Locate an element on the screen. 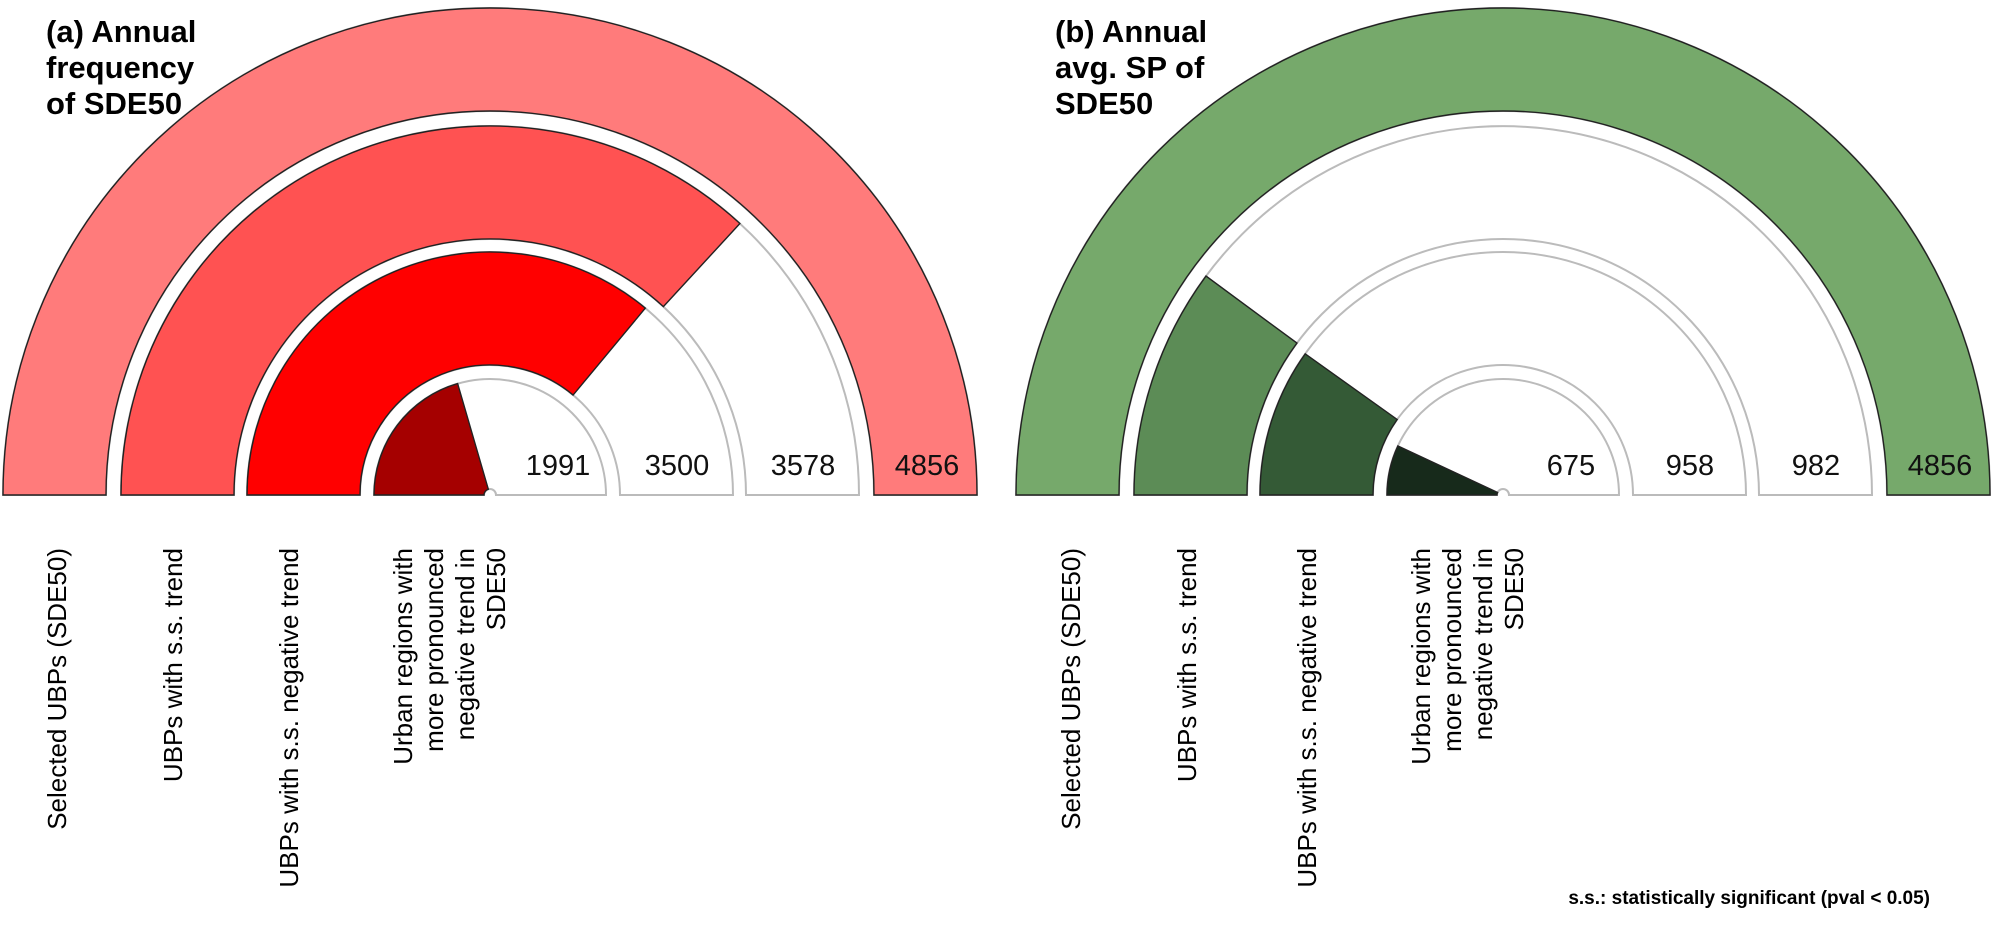 This screenshot has height=935, width=2000. value-label: 675 is located at coordinates (1571, 466).